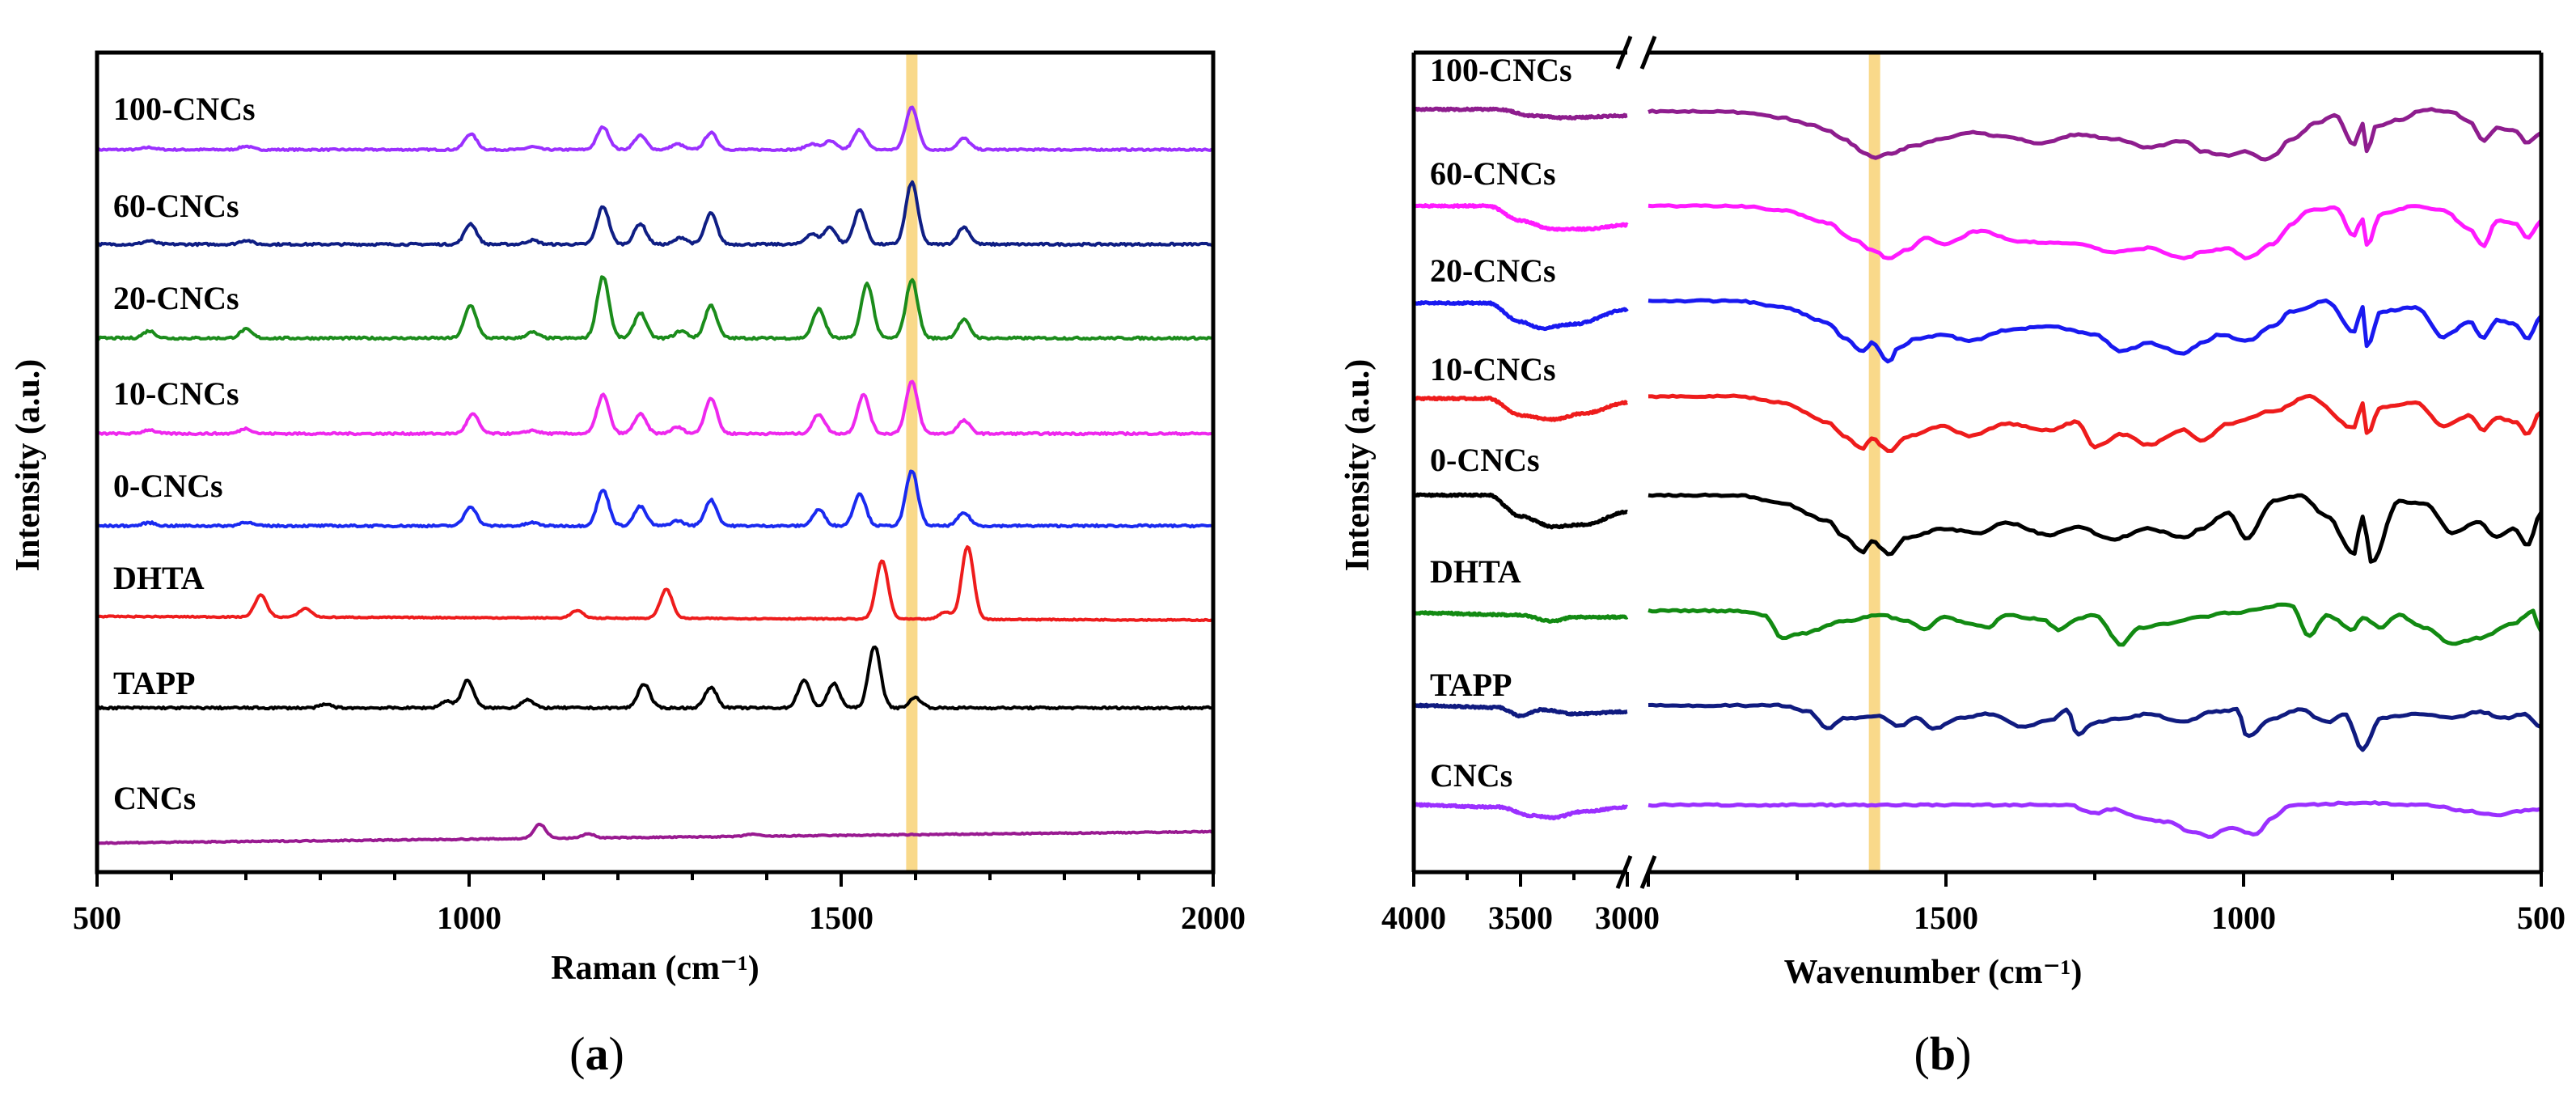 The height and width of the screenshot is (1097, 2576). Describe the element at coordinates (577, 1054) in the screenshot. I see `panel-a-label-open: (` at that location.